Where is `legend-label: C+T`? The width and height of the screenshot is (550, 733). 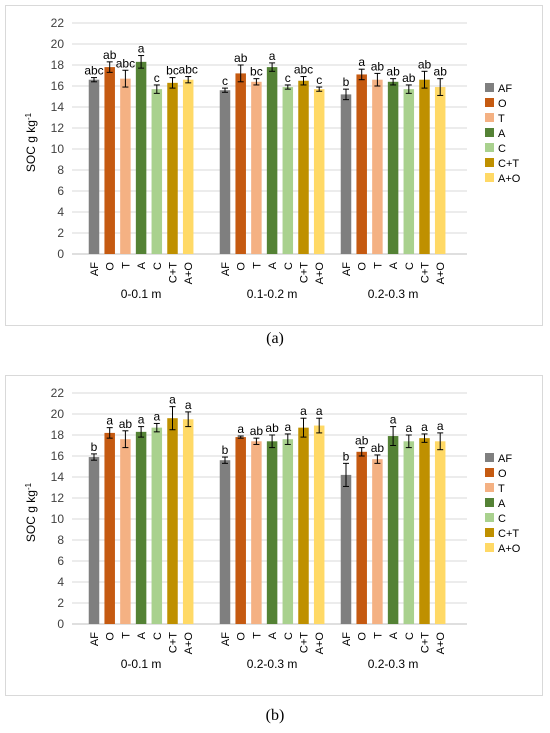
legend-label: C+T is located at coordinates (508, 164).